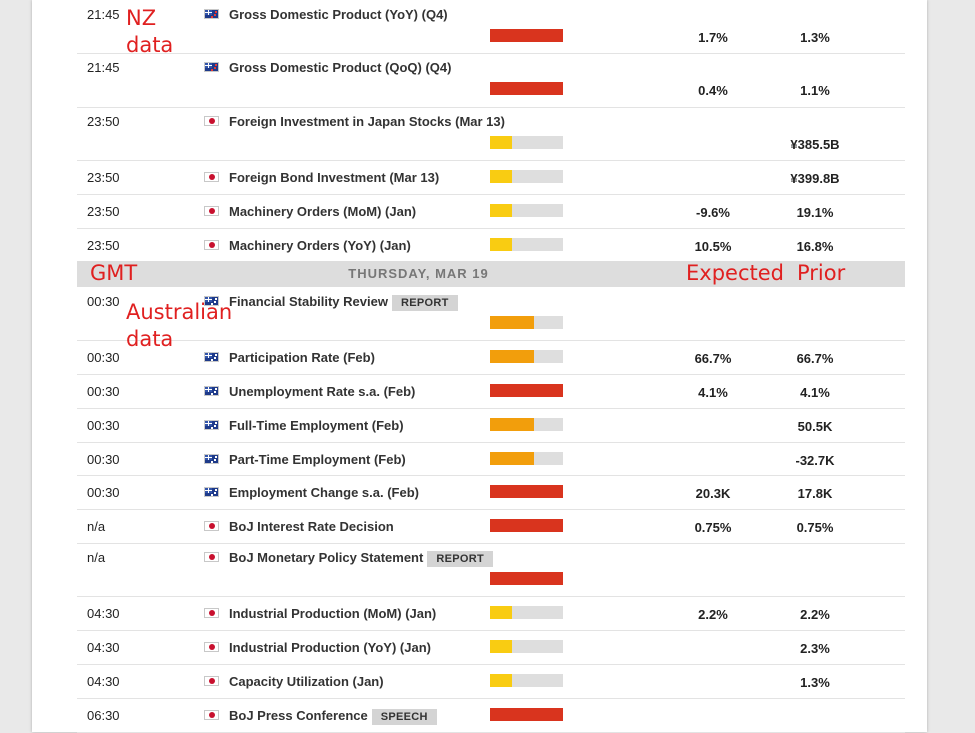  Describe the element at coordinates (491, 314) in the screenshot. I see `event-row: 00:30 Financial Stability Review REPORT` at that location.